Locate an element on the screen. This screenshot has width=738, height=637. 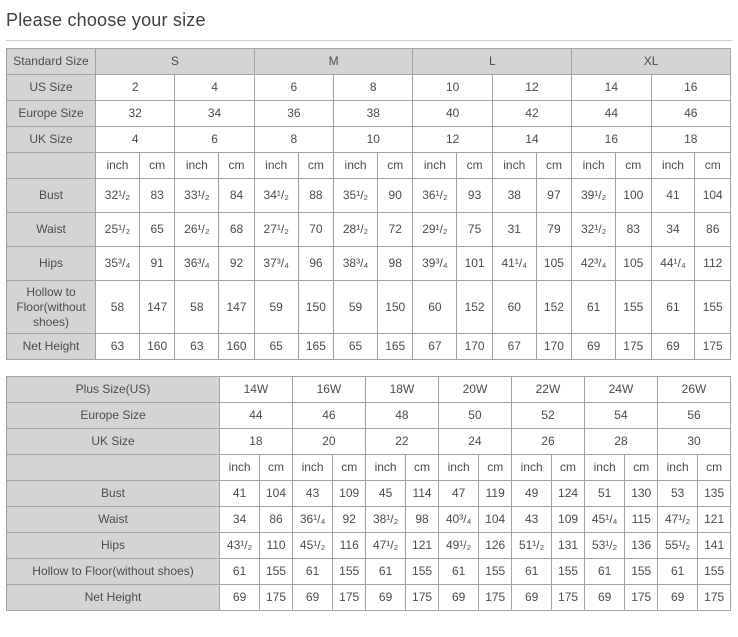
value-cell: 4 is located at coordinates (135, 139).